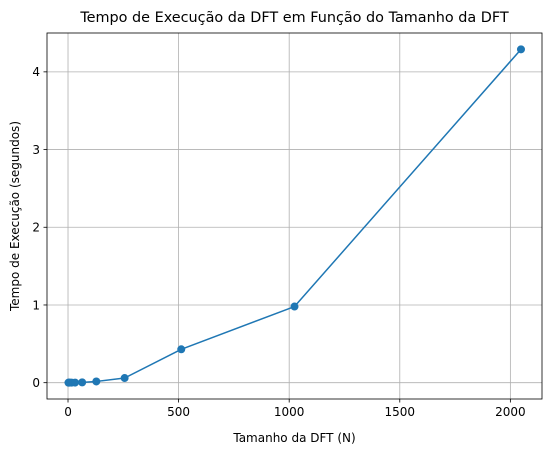 The height and width of the screenshot is (455, 554). I want to click on x-tick-label: 500, so click(178, 412).